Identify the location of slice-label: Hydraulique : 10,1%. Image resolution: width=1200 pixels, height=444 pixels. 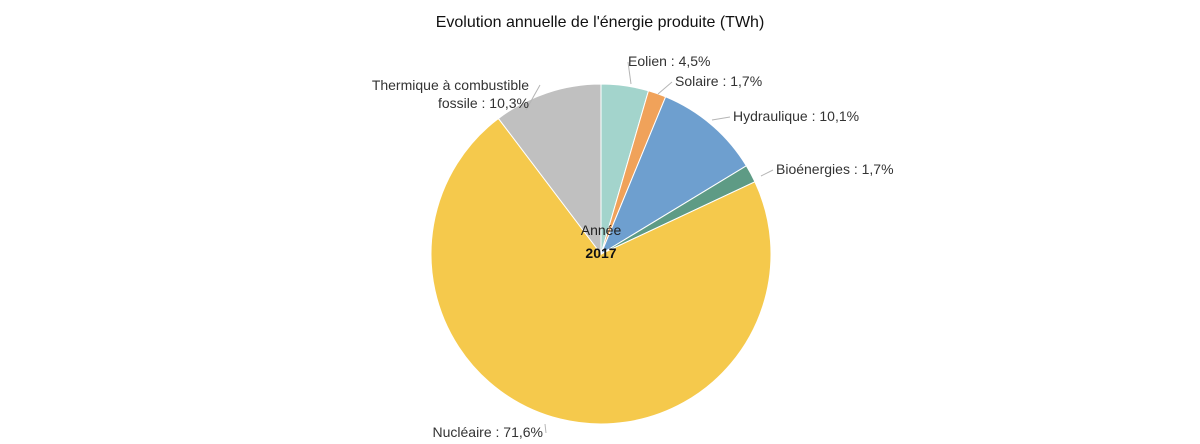
(796, 116).